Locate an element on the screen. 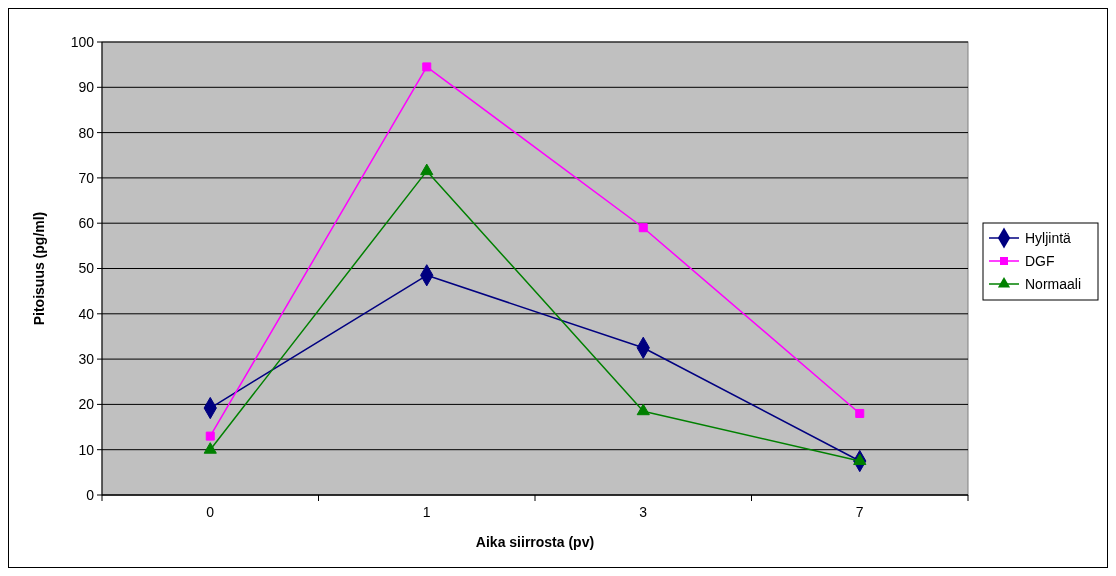 This screenshot has width=1116, height=576. y-tick-label: 100 is located at coordinates (82, 41).